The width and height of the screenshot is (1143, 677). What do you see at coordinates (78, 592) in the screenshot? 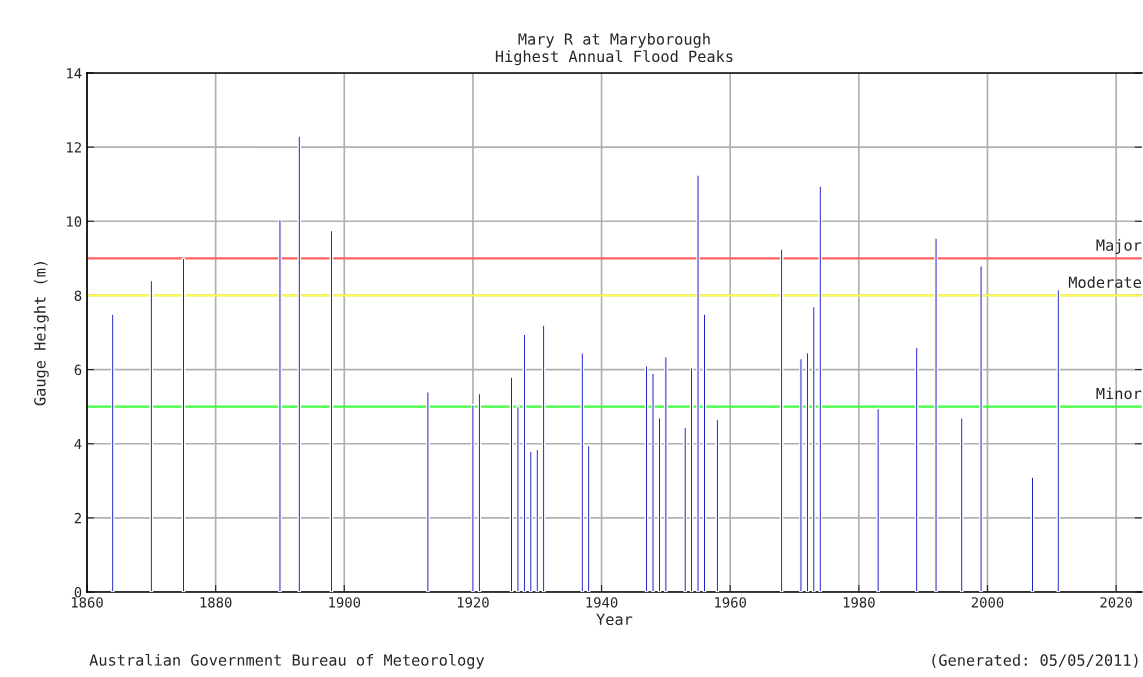
I see `y-tick-label: 0` at bounding box center [78, 592].